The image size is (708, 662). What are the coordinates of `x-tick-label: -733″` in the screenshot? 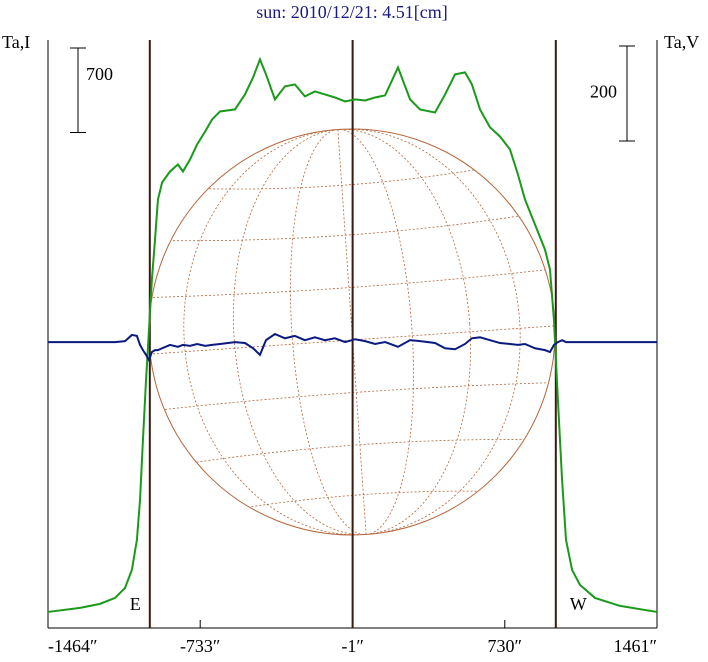 It's located at (200, 646).